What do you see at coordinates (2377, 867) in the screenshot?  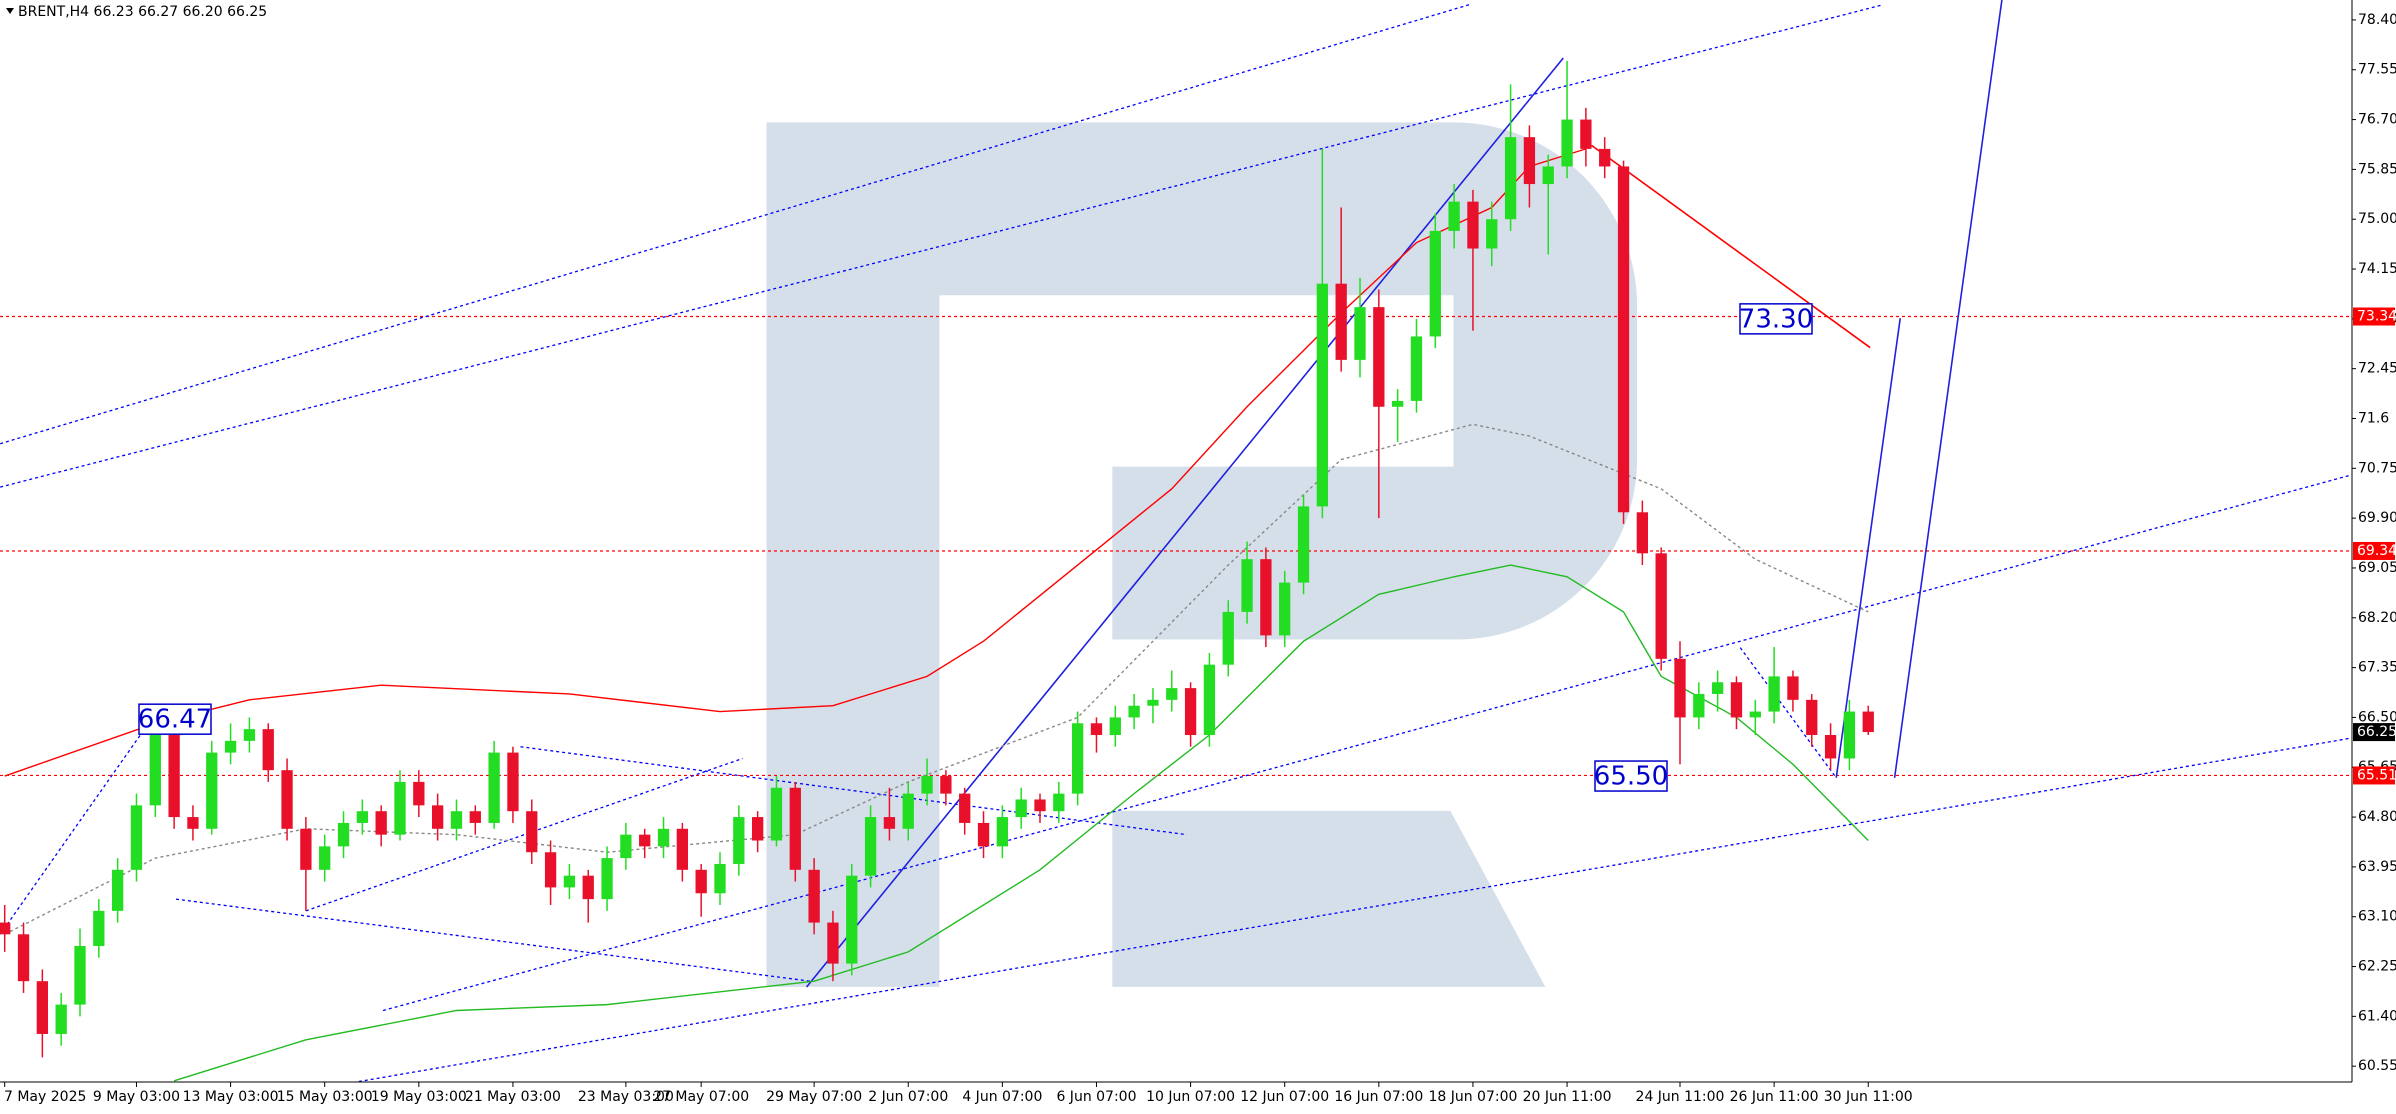 I see `y-tick-label: 63.95` at bounding box center [2377, 867].